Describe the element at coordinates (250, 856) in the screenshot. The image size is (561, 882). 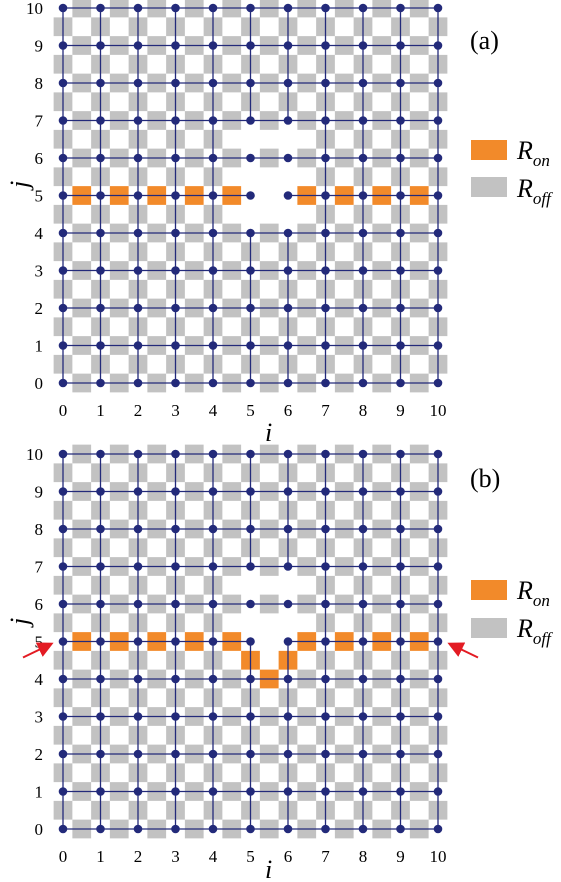
I see `x-tick-label: 5` at that location.